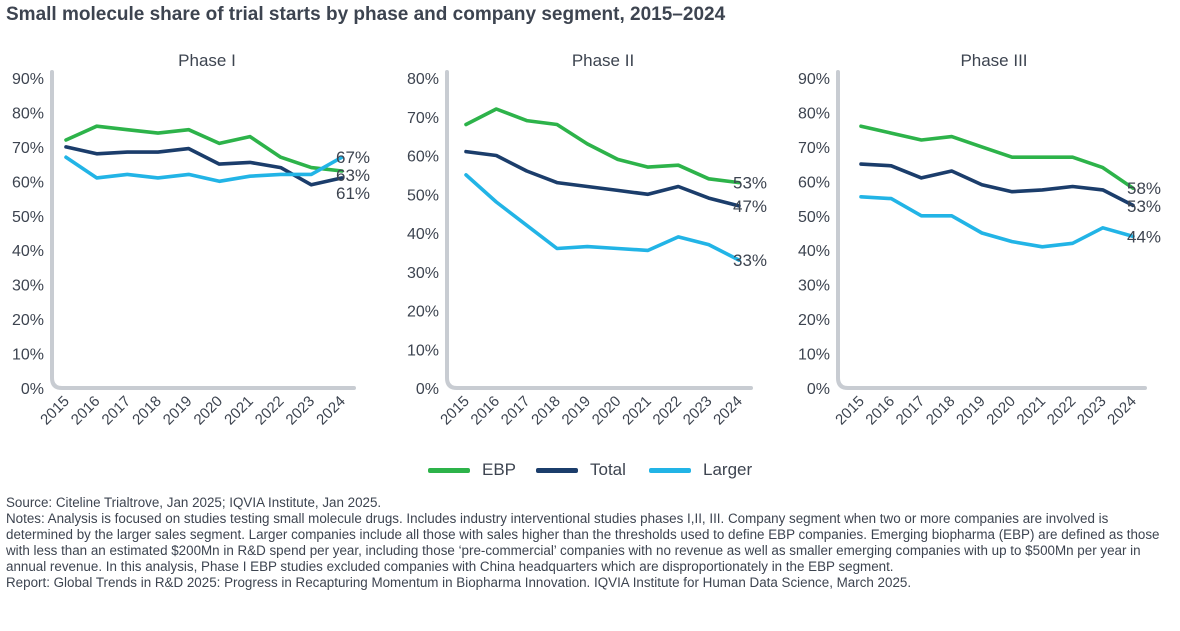 Image resolution: width=1180 pixels, height=631 pixels. What do you see at coordinates (353, 193) in the screenshot?
I see `end-label-total: 61%` at bounding box center [353, 193].